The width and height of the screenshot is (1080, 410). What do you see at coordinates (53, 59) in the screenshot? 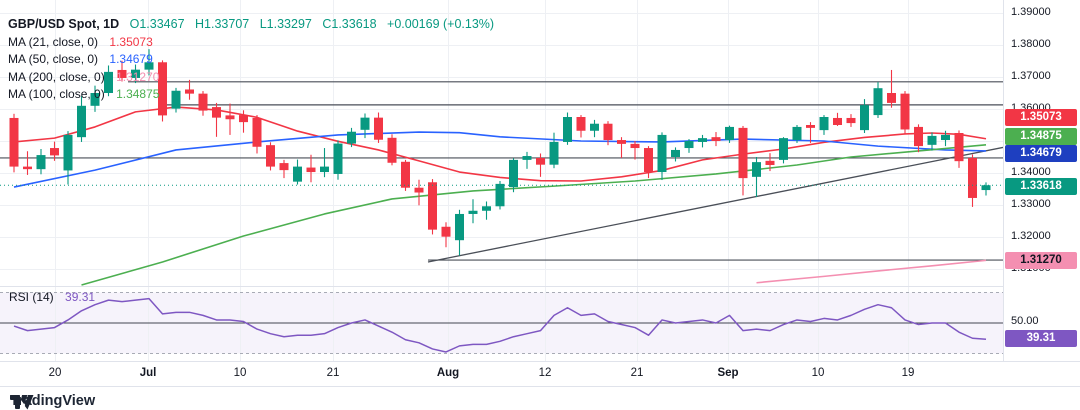
I see `ma50-label: MA (50, close, 0)` at bounding box center [53, 59].